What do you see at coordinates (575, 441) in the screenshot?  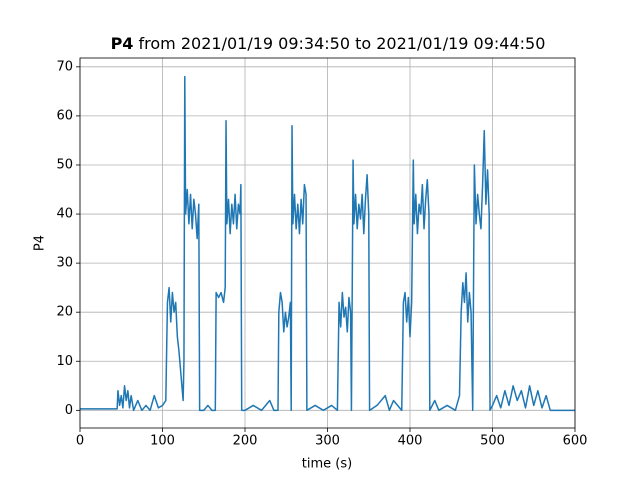 I see `x-tick-label: 600` at bounding box center [575, 441].